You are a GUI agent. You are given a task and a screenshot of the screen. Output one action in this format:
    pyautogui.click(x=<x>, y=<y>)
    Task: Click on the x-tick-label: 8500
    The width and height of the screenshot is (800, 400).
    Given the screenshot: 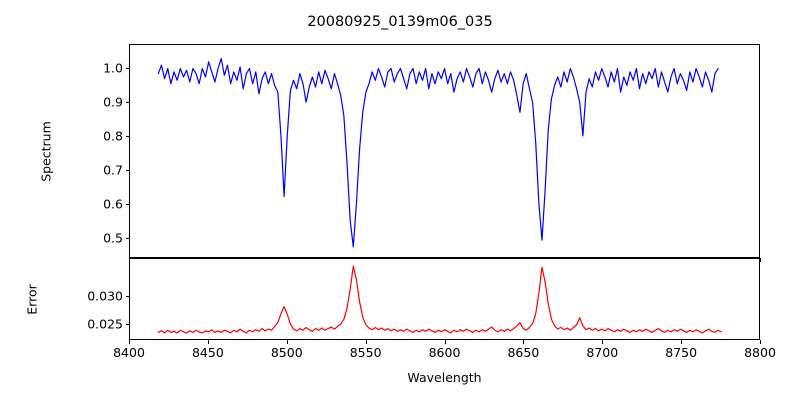 What is the action you would take?
    pyautogui.click(x=286, y=352)
    